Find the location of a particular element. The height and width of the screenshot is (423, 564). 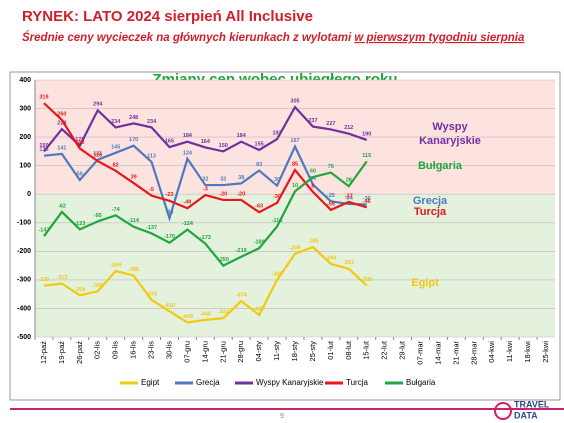

series-annotation: Wyspy is located at coordinates (450, 127).